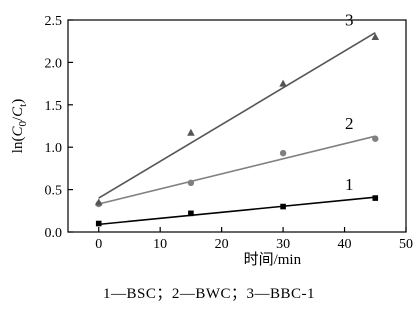 The height and width of the screenshot is (320, 418). I want to click on x-axis-title: 时间/min, so click(273, 259).